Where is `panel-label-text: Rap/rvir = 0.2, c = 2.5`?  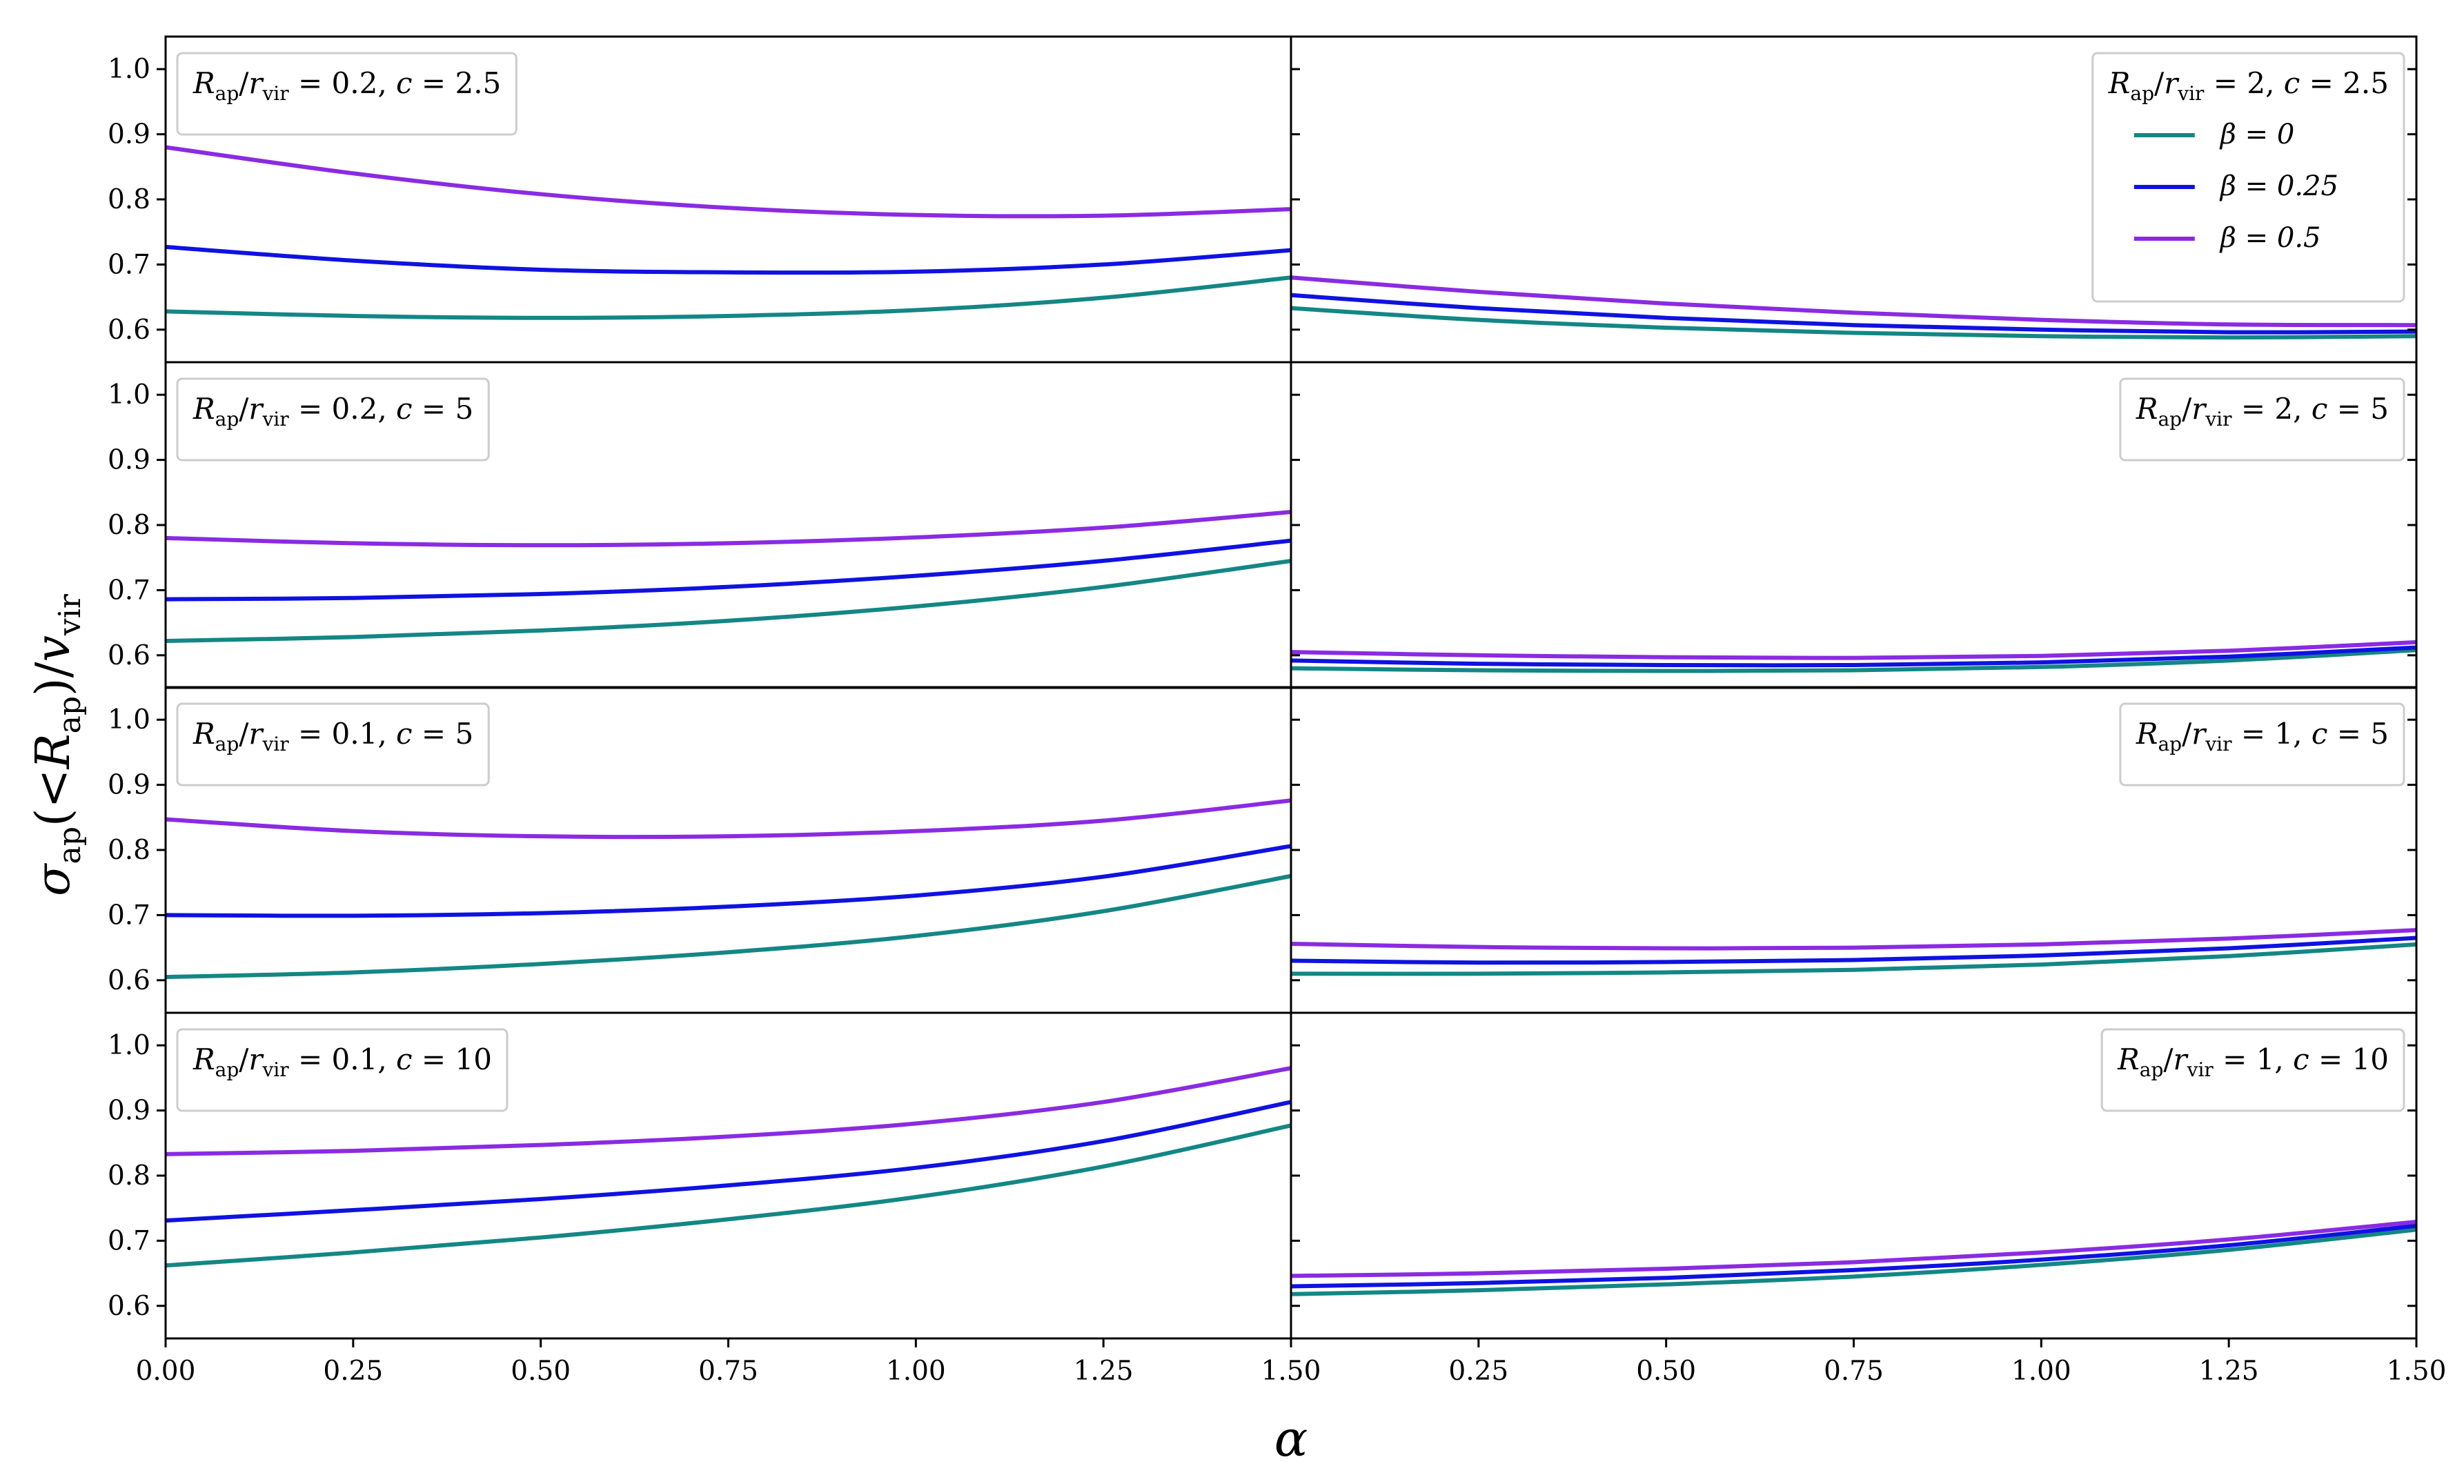
panel-label-text: Rap/rvir = 0.2, c = 2.5 is located at coordinates (347, 85).